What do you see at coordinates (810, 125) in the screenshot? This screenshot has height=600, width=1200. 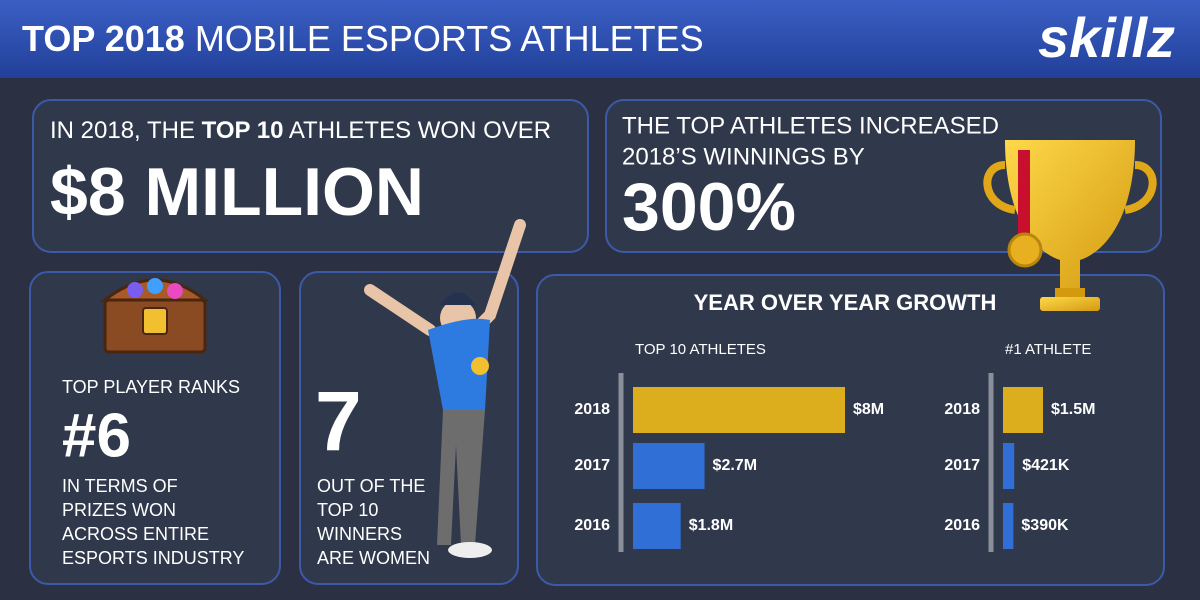 I see `text: THE TOP ATHLETES INCREASED` at bounding box center [810, 125].